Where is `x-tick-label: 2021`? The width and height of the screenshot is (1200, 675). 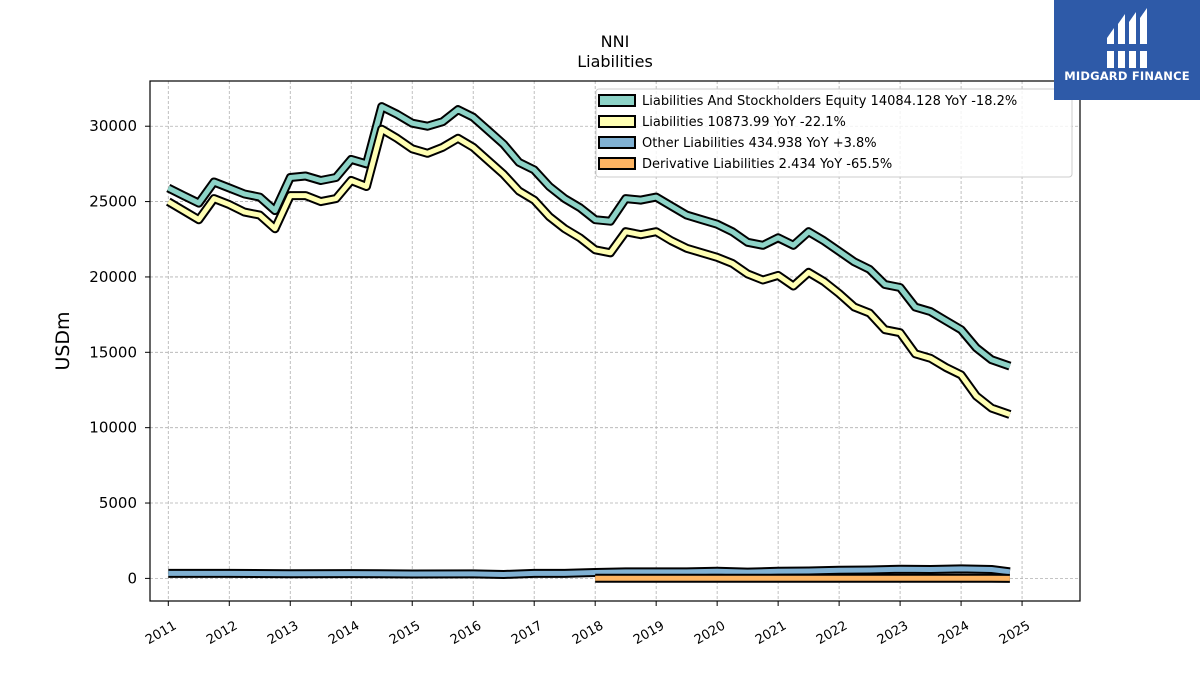
x-tick-label: 2021 is located at coordinates (771, 633).